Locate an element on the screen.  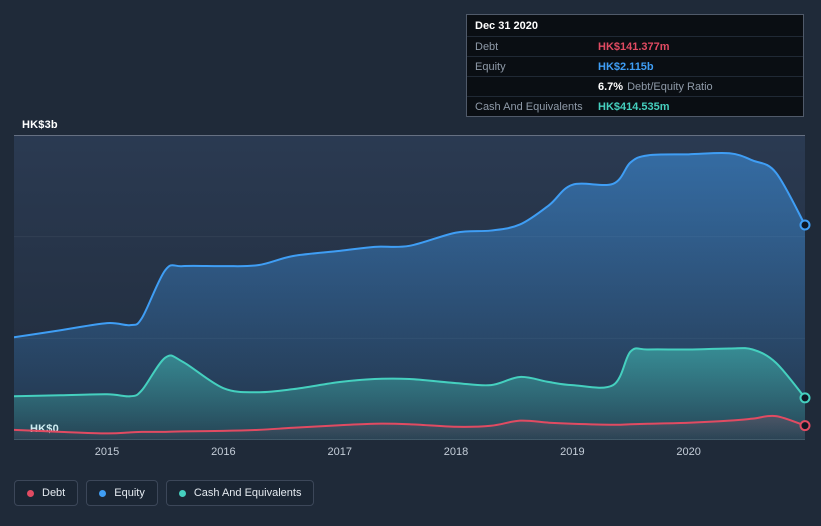
tooltip-equity-value: HK$2.115b is located at coordinates (626, 66).